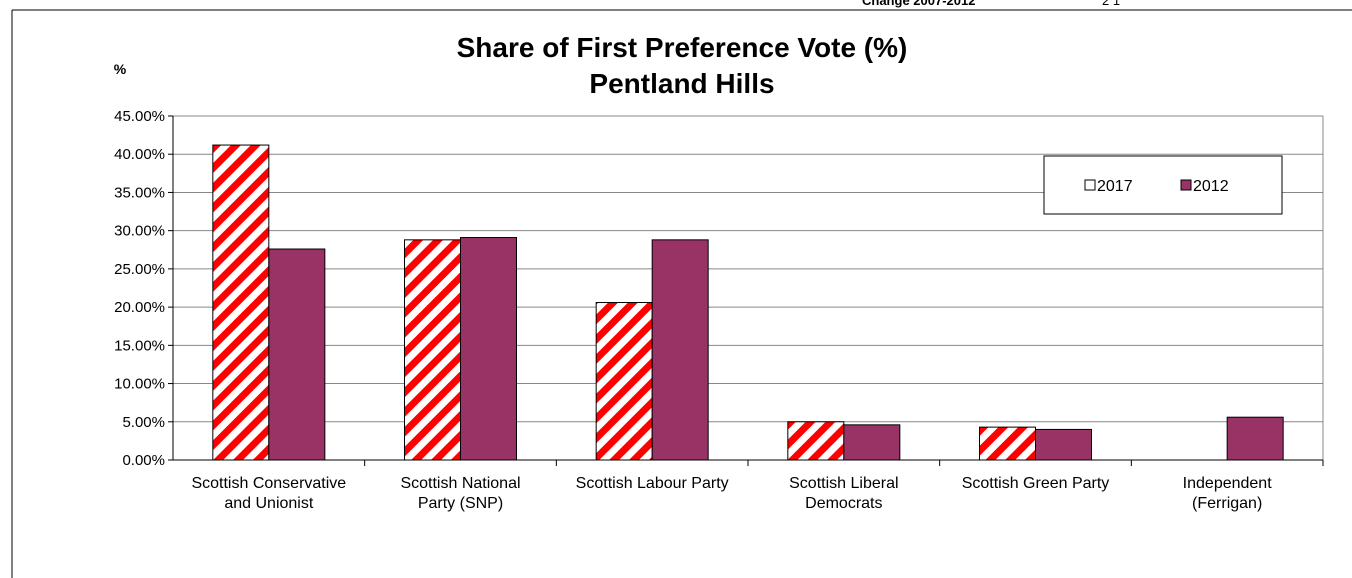 The image size is (1352, 578). I want to click on change-label: Change 2007-2012, so click(919, 4).